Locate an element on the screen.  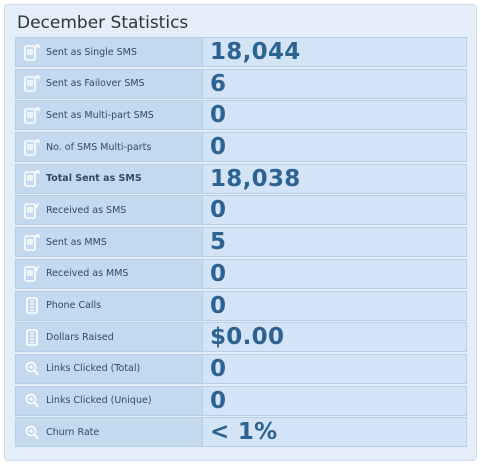
stat-label: Total Sent as SMS is located at coordinates (94, 179).